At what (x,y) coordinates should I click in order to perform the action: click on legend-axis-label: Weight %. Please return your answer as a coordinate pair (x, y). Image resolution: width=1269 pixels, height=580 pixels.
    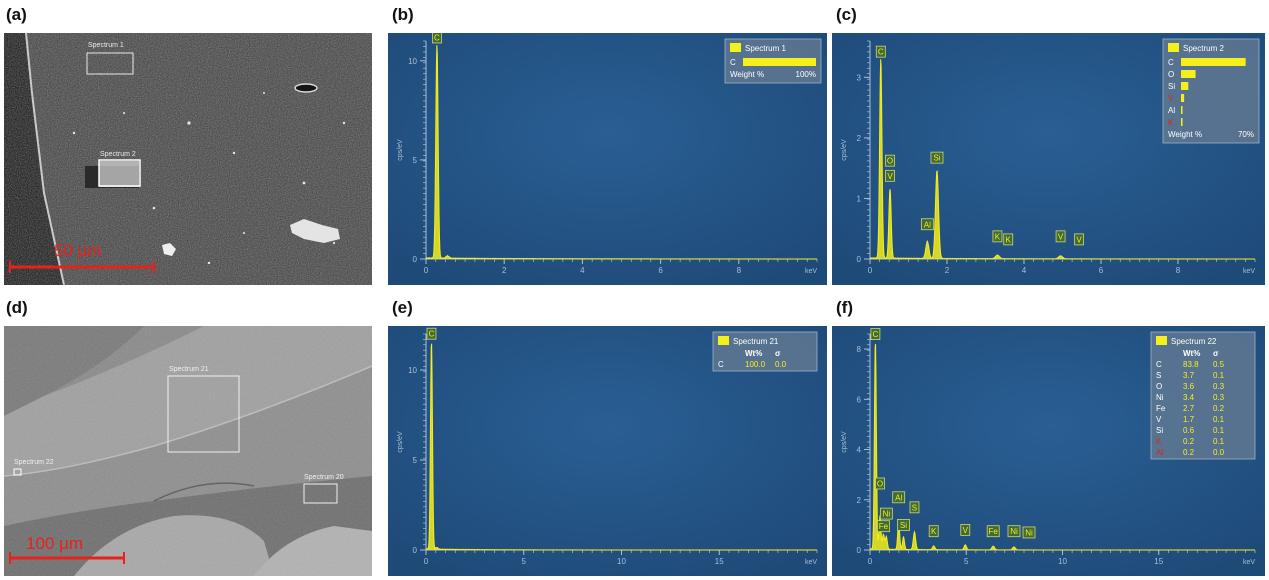
    Looking at the image, I should click on (747, 74).